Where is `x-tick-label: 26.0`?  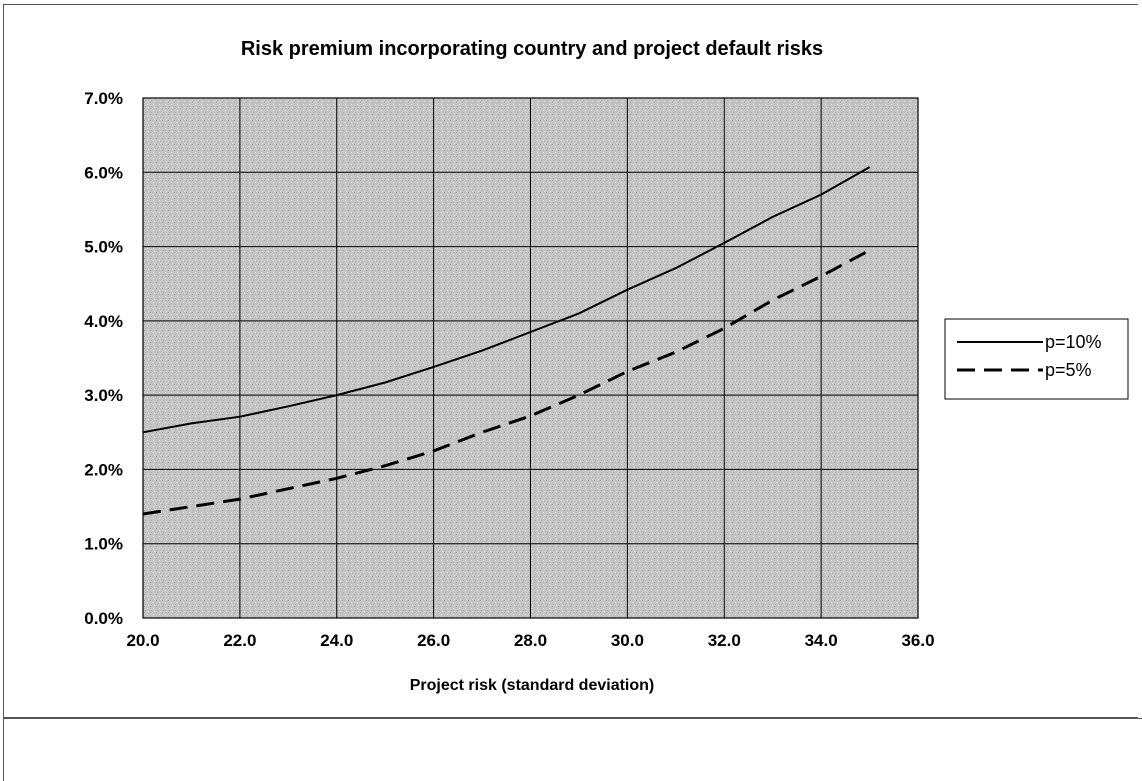
x-tick-label: 26.0 is located at coordinates (433, 640).